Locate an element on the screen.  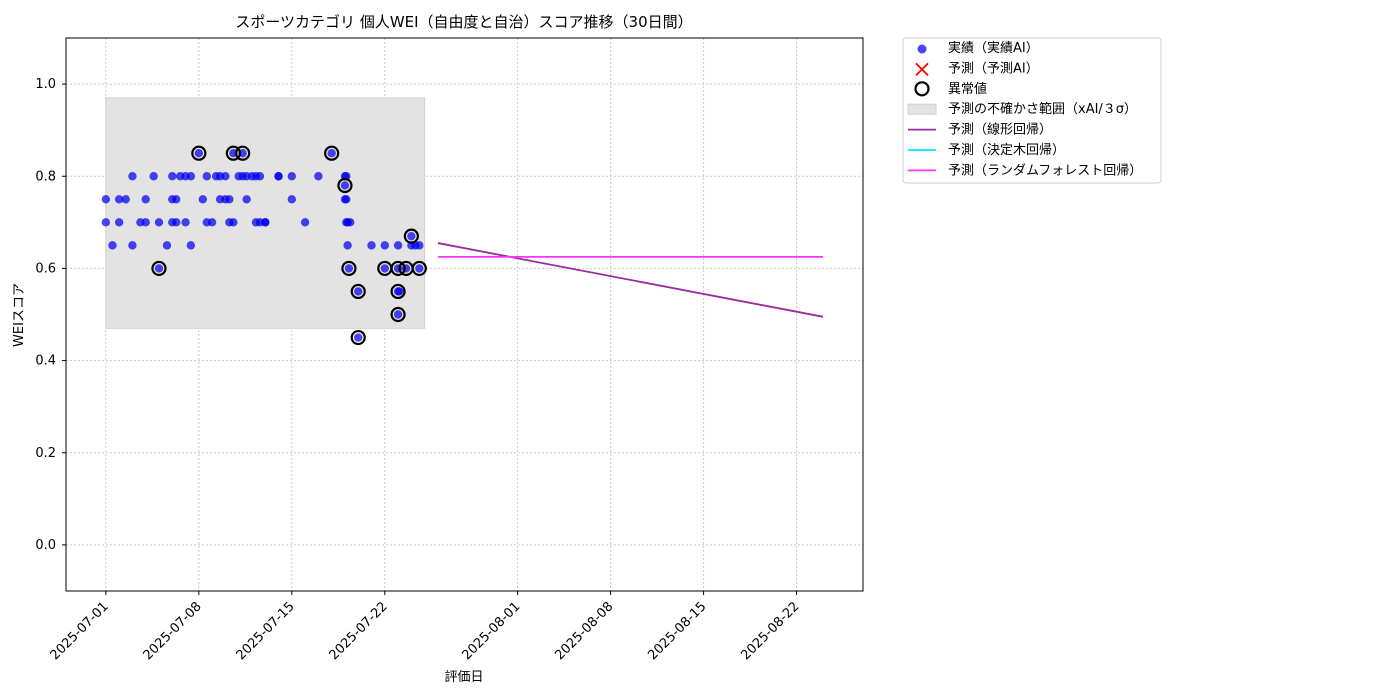
x-tick-label: 2025-08-15 is located at coordinates (677, 631).